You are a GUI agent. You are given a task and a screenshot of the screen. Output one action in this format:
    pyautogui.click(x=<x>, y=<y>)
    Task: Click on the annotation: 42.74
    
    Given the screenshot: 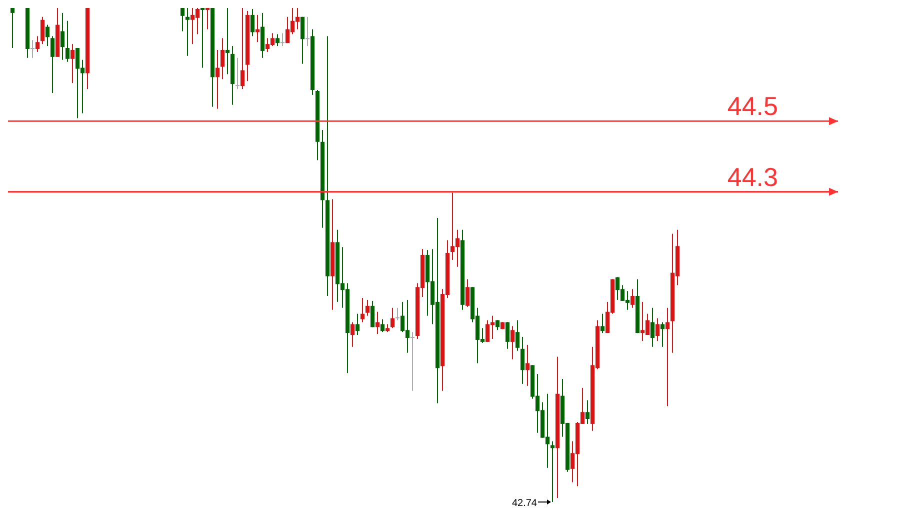 What is the action you would take?
    pyautogui.click(x=525, y=503)
    